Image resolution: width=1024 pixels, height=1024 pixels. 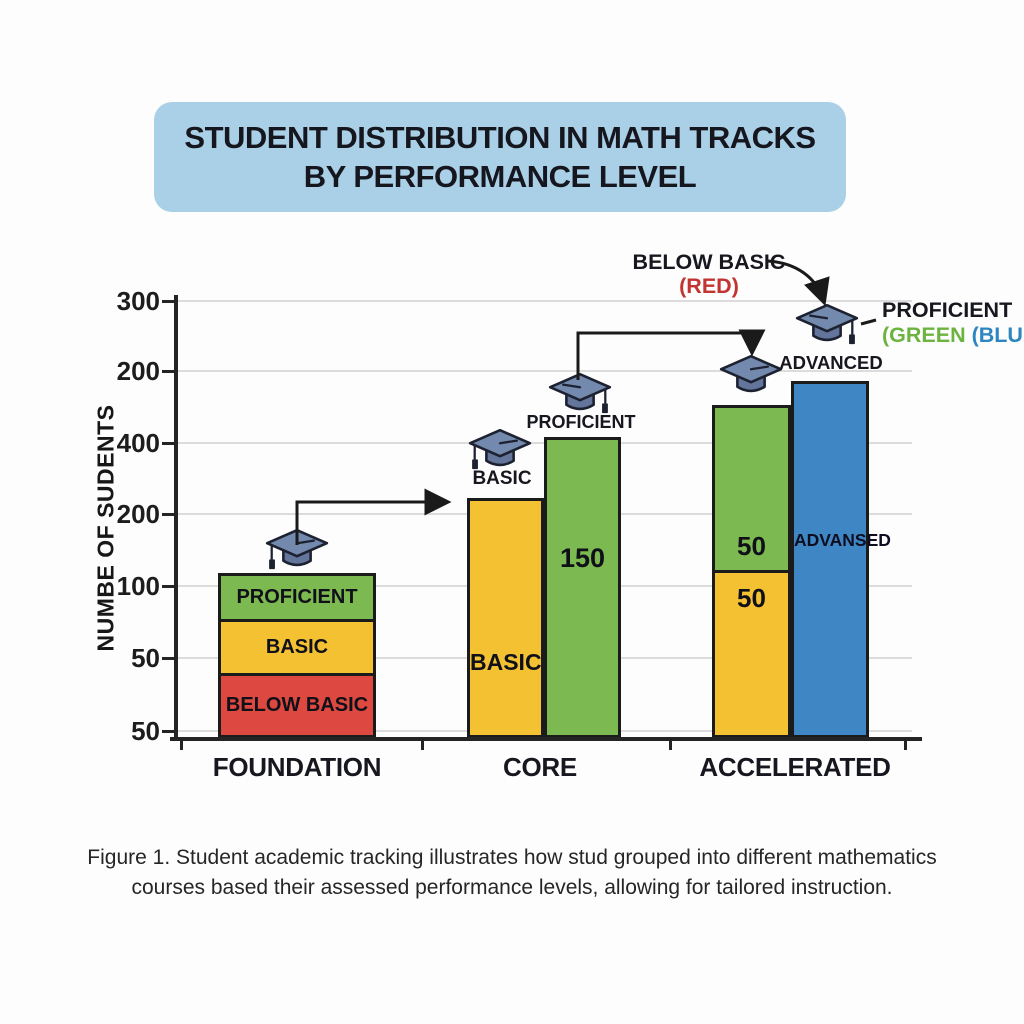 I want to click on chart-title-line-1: STUDENT DISTRIBUTION IN MATH TRACKS, so click(x=500, y=137).